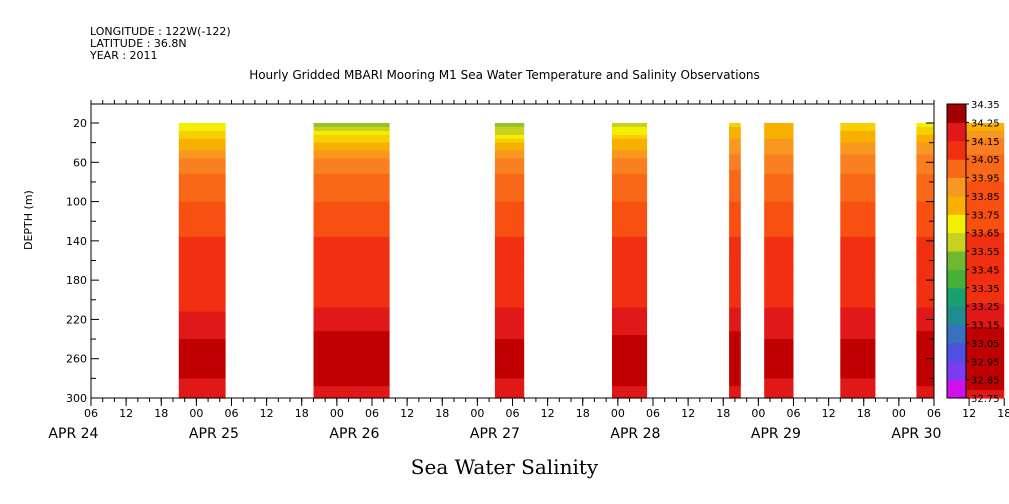 This screenshot has height=504, width=1009. Describe the element at coordinates (985, 252) in the screenshot. I see `colorbar-label: 33.55` at that location.